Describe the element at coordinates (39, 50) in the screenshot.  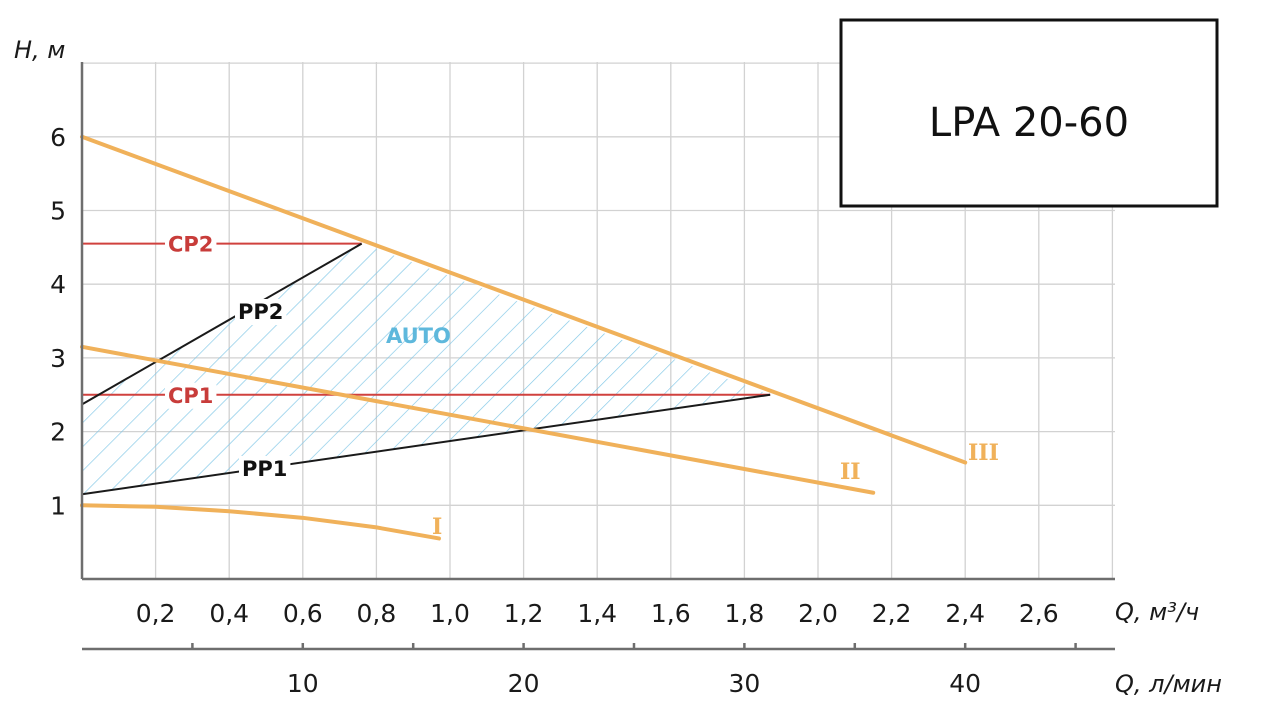
I see `y-axis-title: H, м` at that location.